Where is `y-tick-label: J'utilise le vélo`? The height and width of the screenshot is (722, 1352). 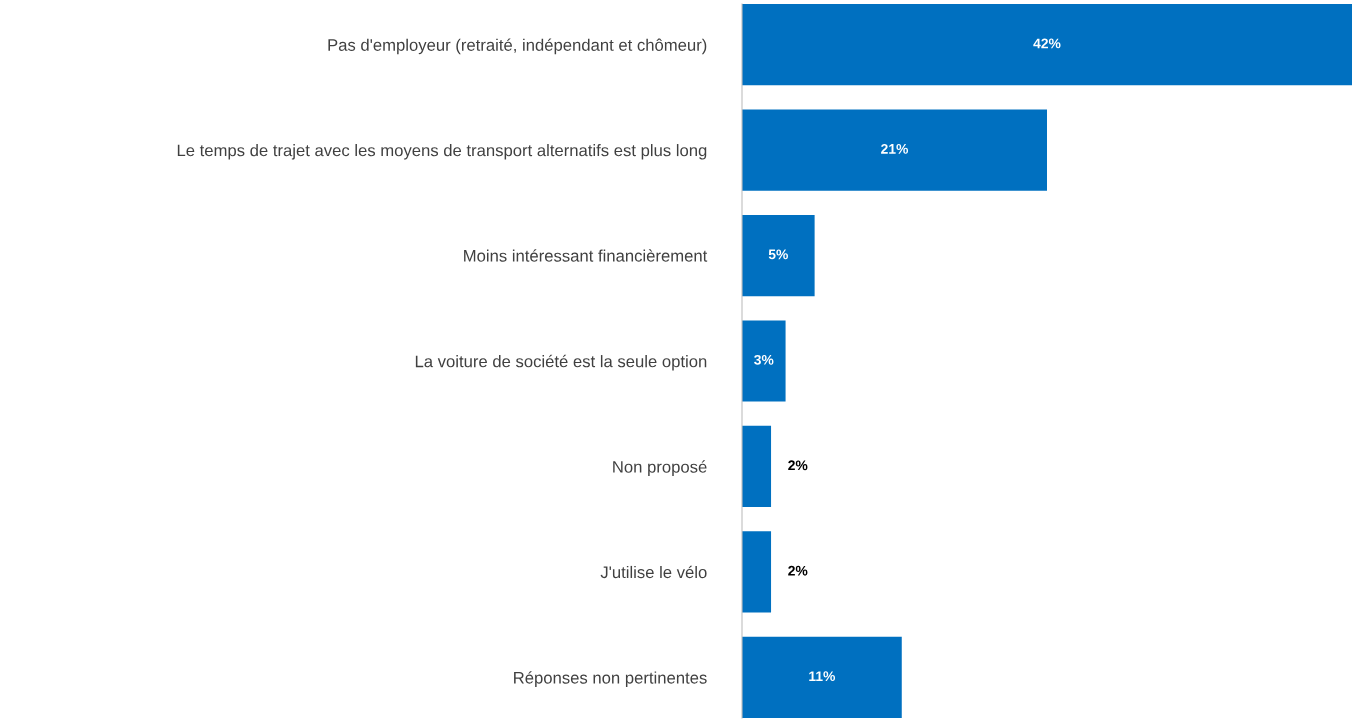
y-tick-label: J'utilise le vélo is located at coordinates (653, 572).